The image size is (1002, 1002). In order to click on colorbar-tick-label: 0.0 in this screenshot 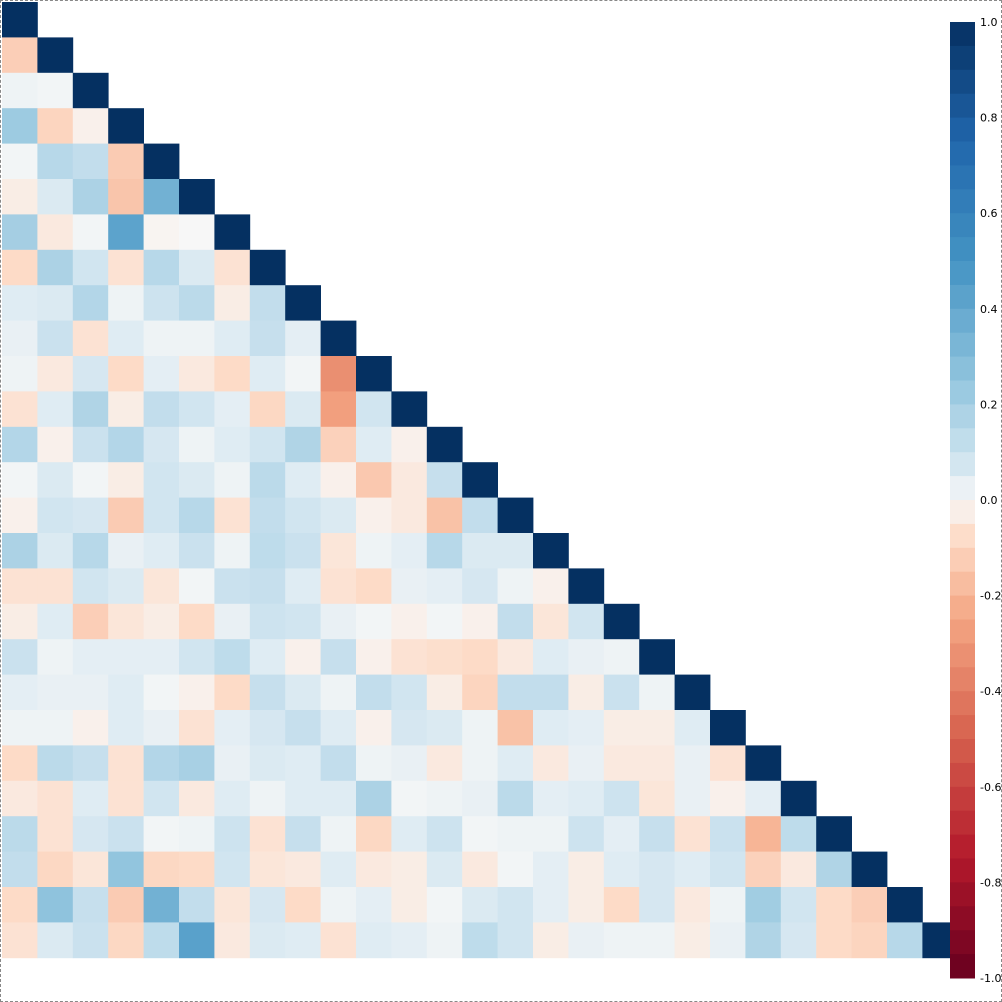, I will do `click(989, 500)`.